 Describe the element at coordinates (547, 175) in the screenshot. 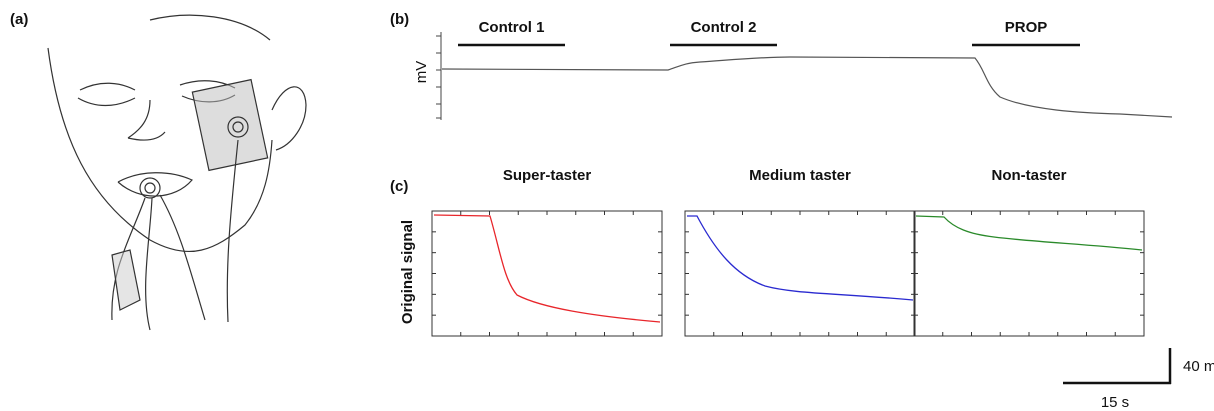

I see `group-title: Super-taster` at that location.